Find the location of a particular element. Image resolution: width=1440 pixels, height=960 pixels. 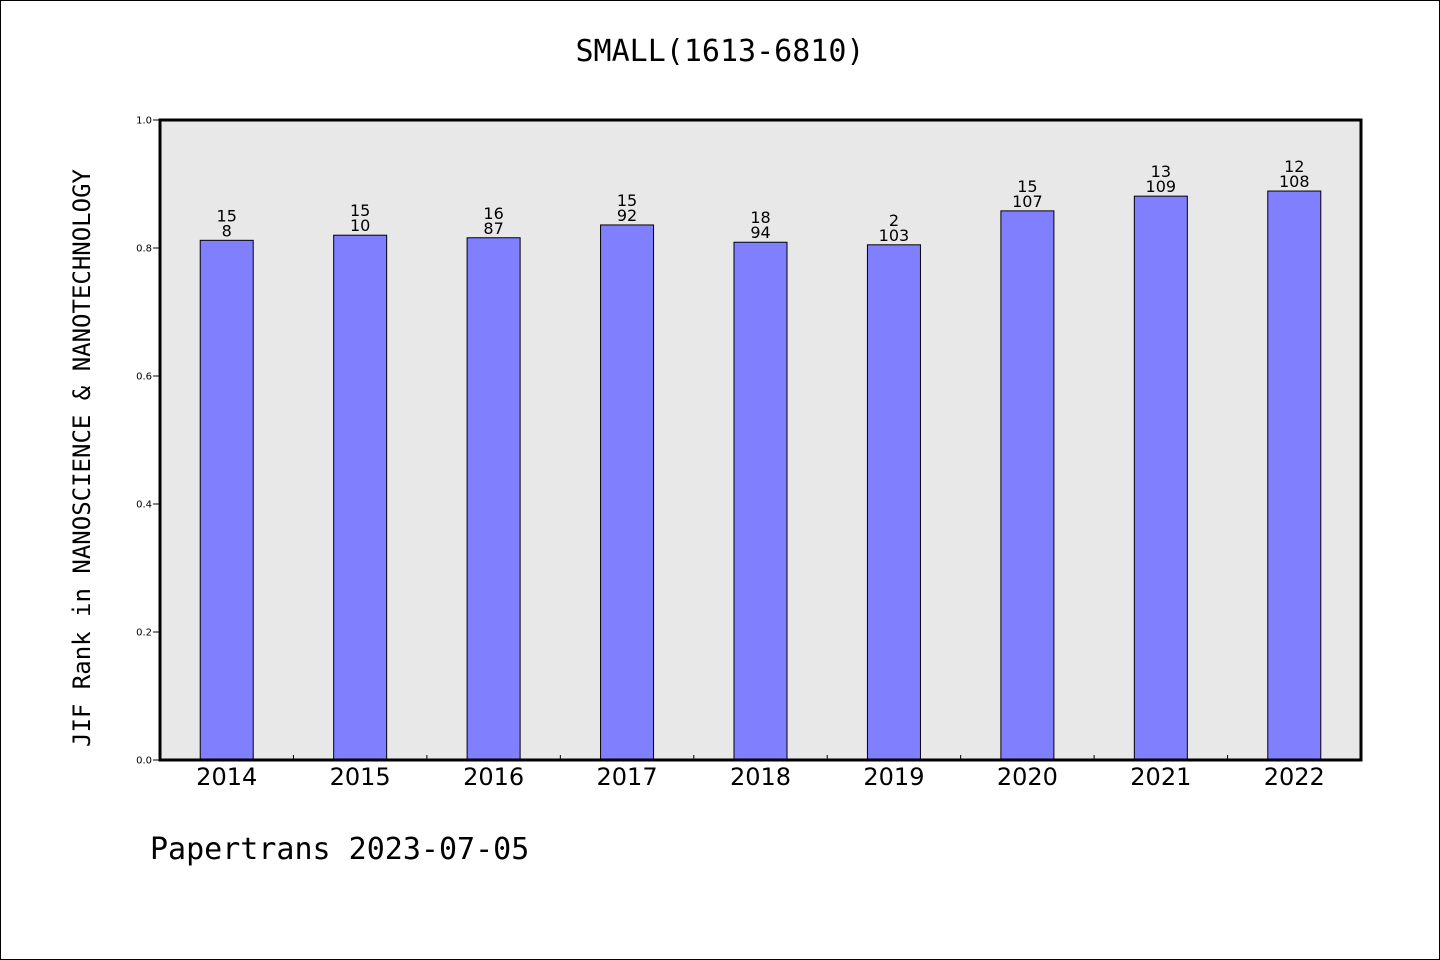

x-tick-label: 2020 is located at coordinates (1027, 777).